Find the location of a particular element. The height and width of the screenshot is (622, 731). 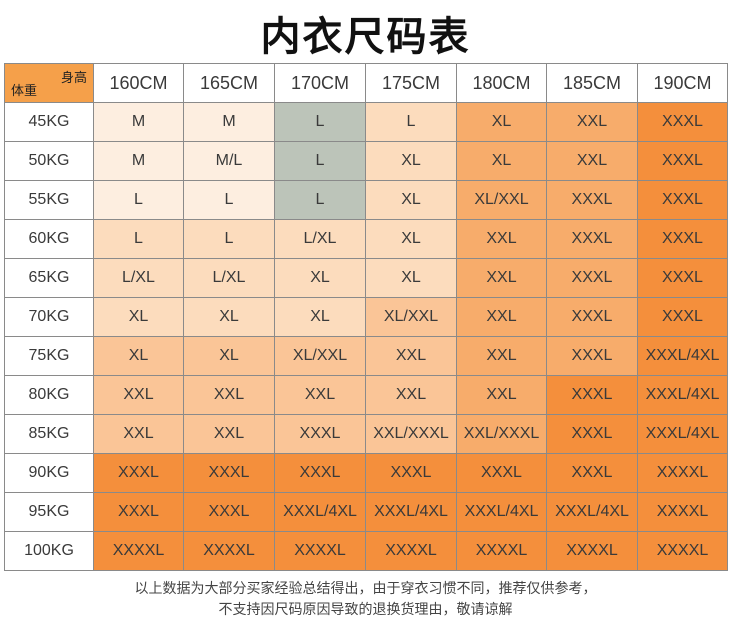

table-row: 90KG XXXL XXXL XXXL XXXL XXXL XXXL XXXXL is located at coordinates (366, 473).